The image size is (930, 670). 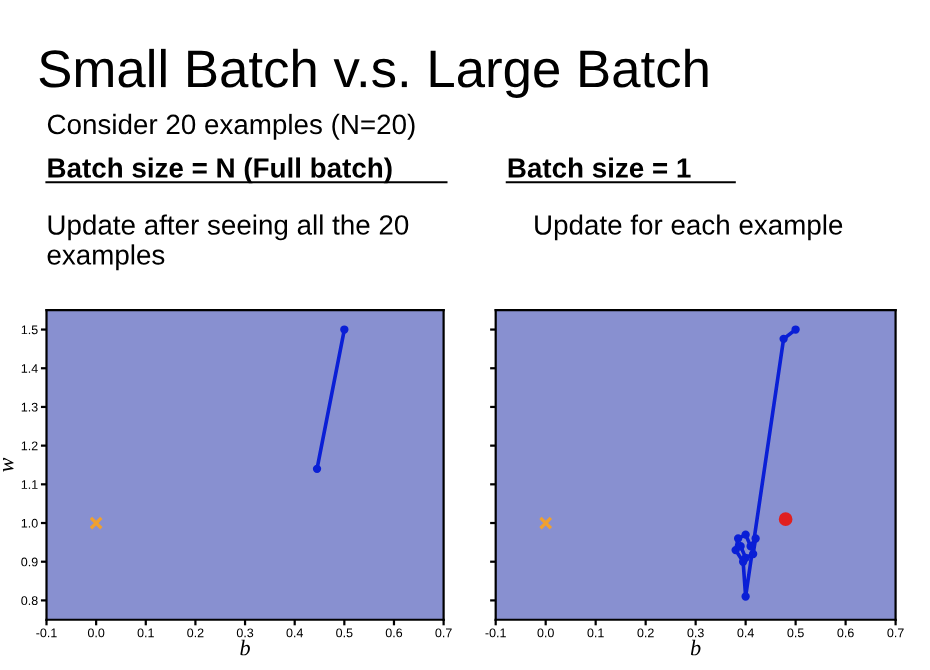 What do you see at coordinates (231, 126) in the screenshot?
I see `text: Consider 20 examples (N=20)` at bounding box center [231, 126].